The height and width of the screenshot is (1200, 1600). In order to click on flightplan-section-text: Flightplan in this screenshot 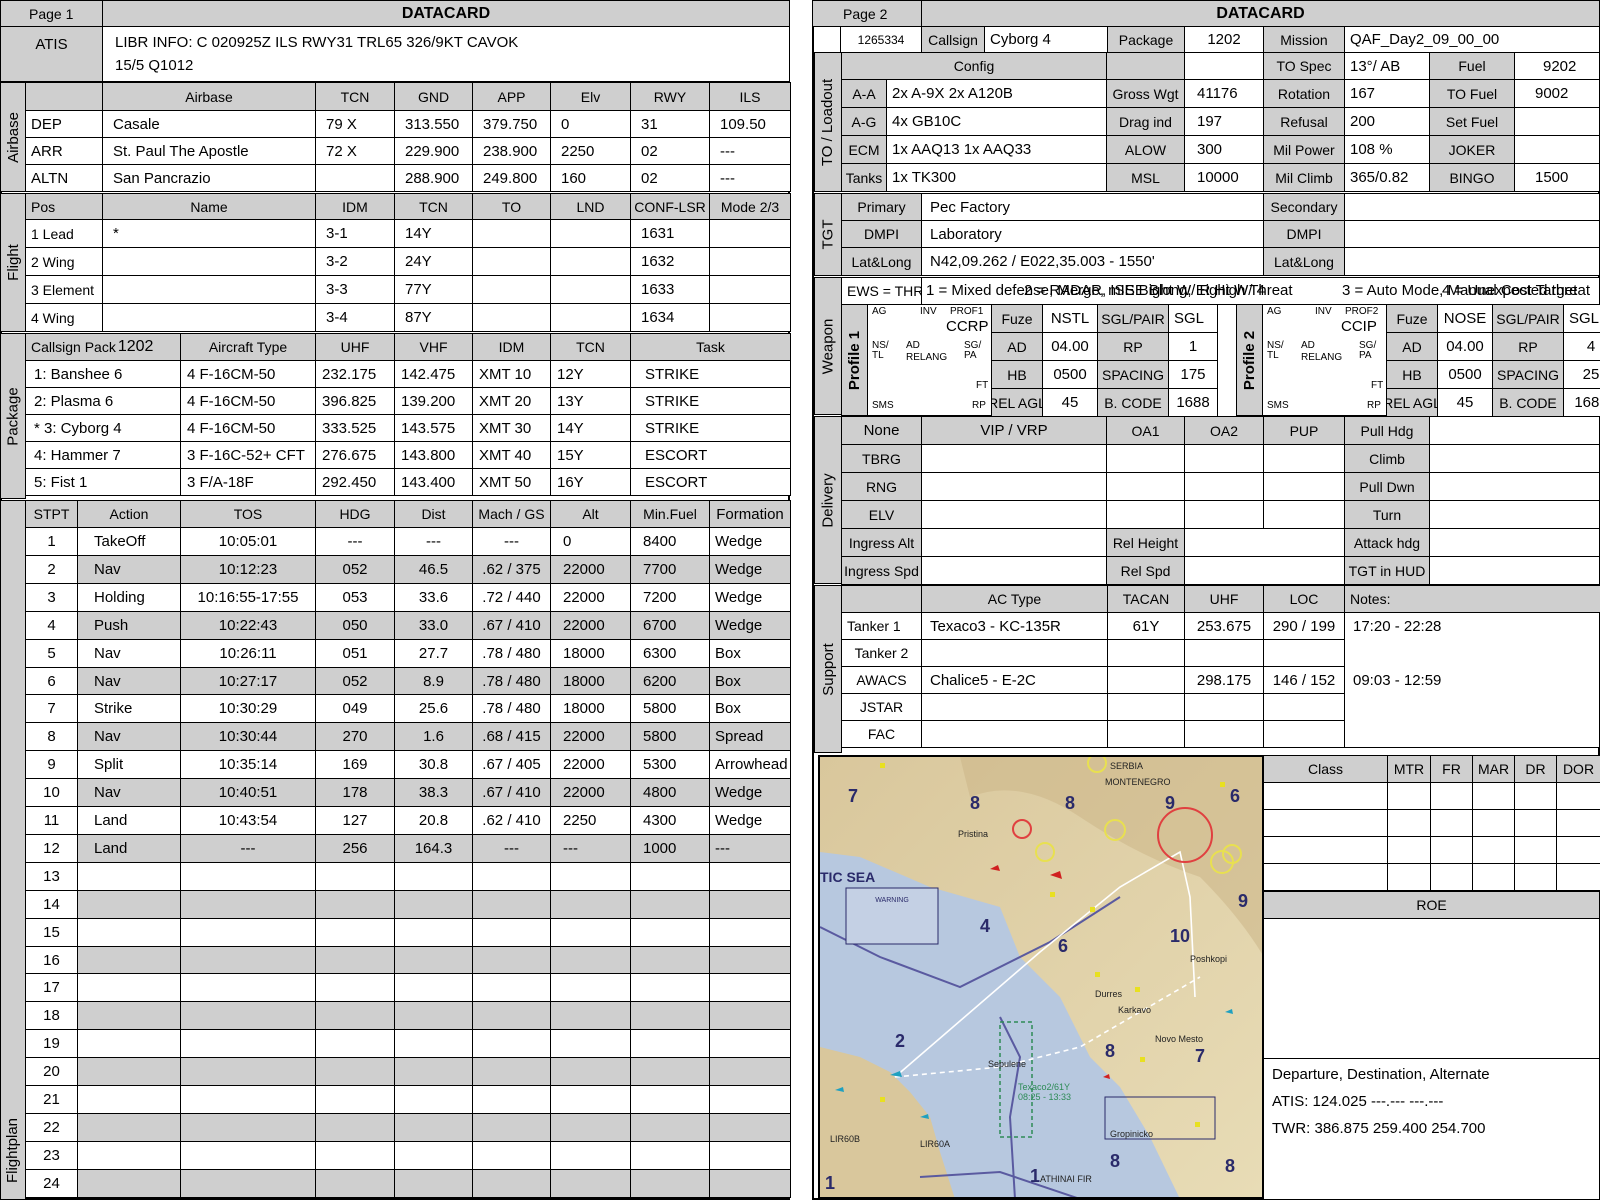, I will do `click(13, 1150)`.